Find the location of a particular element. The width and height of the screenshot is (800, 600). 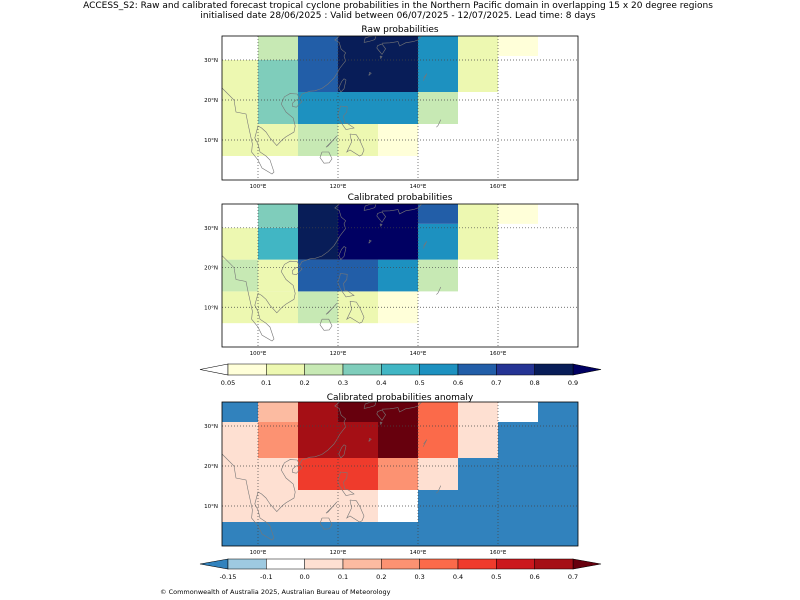

colorbar-tick-label: -0.15 is located at coordinates (228, 577).